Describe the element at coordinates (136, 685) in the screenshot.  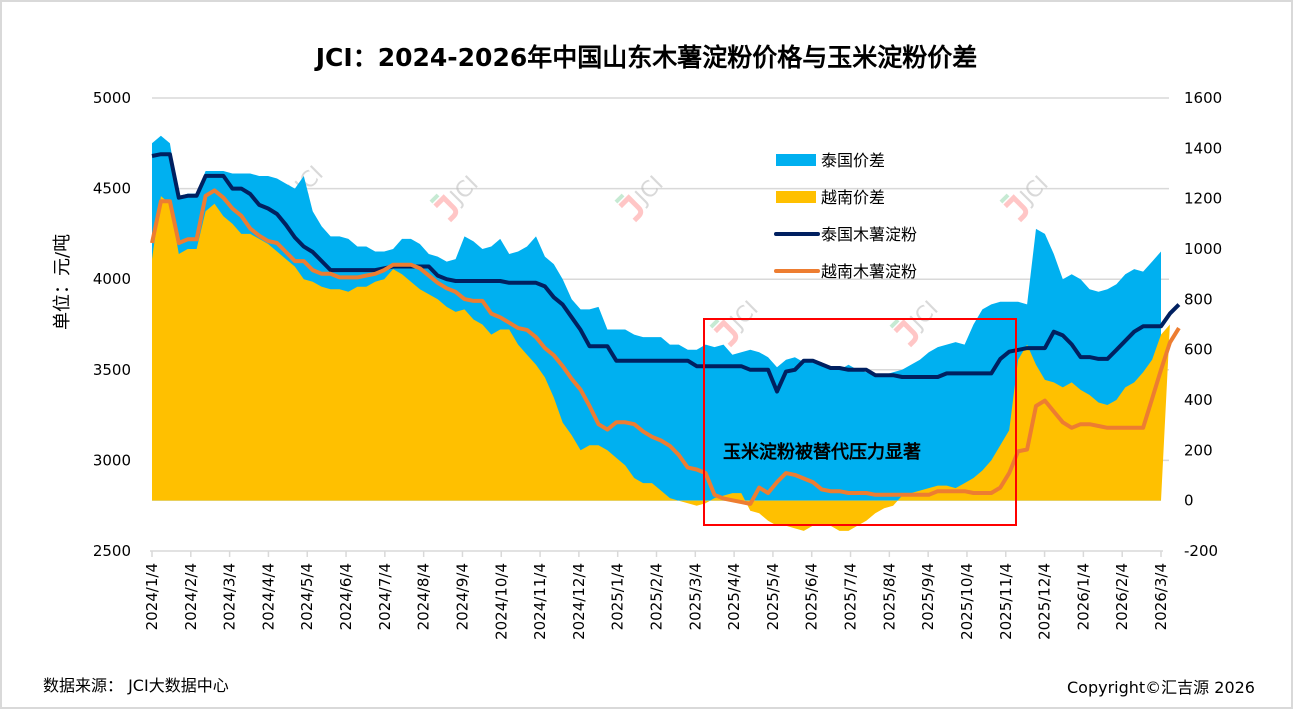
I see `data-source: 数据来源： JCI大数据中心` at that location.